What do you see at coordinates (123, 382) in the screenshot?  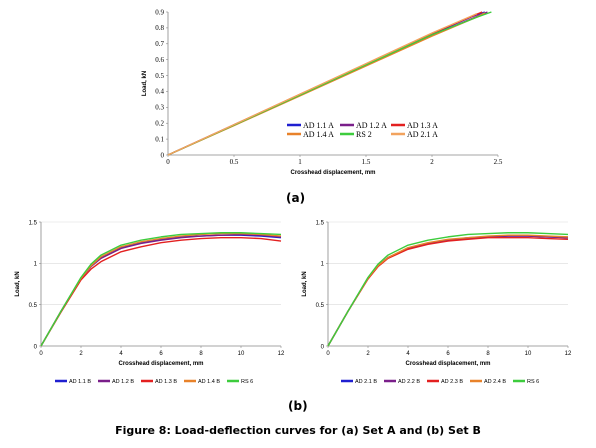 I see `legend-label: AD 1.2 B` at bounding box center [123, 382].